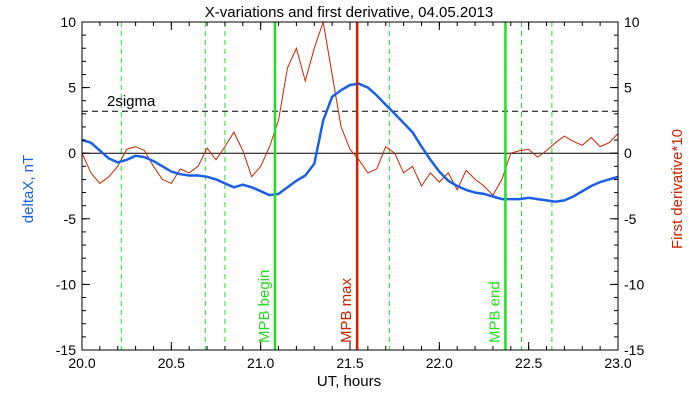  Describe the element at coordinates (439, 363) in the screenshot. I see `x-tick-label: 22.0` at that location.